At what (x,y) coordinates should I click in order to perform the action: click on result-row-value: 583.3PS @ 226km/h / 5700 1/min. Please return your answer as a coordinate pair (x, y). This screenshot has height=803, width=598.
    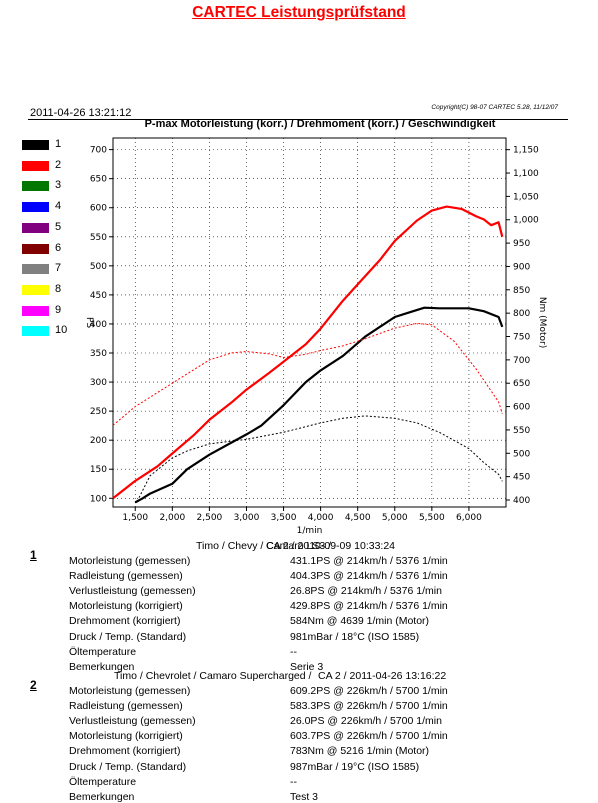
    Looking at the image, I should click on (369, 706).